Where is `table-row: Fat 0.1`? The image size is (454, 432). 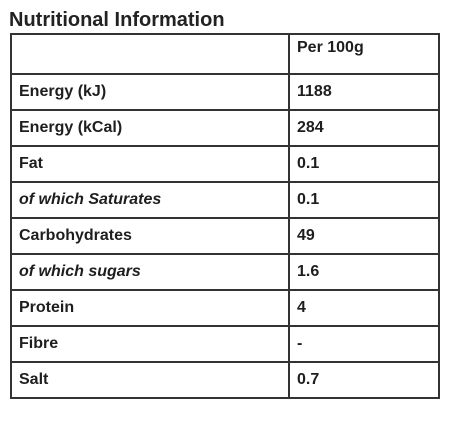 table-row: Fat 0.1 is located at coordinates (225, 164).